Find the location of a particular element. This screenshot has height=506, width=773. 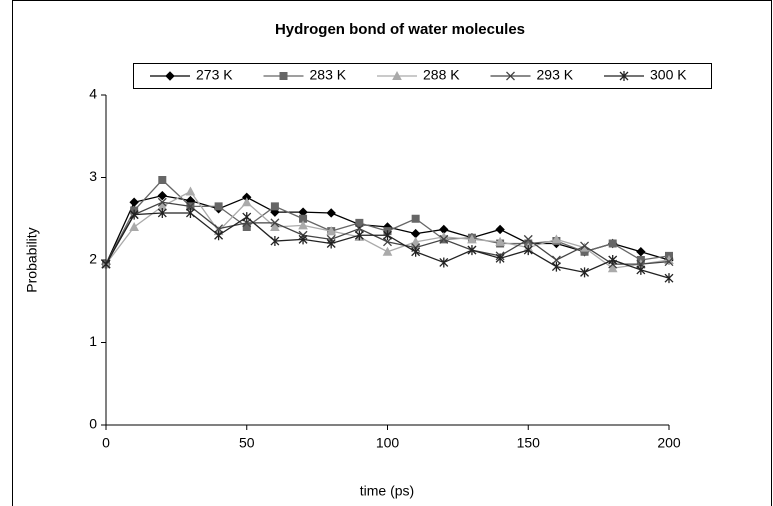

legend-label: 283 K is located at coordinates (328, 75).